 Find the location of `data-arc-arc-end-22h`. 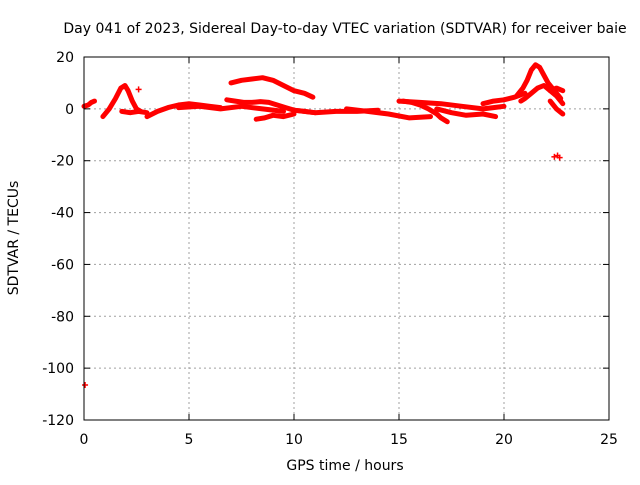

data-arc-arc-end-22h is located at coordinates (556, 107).